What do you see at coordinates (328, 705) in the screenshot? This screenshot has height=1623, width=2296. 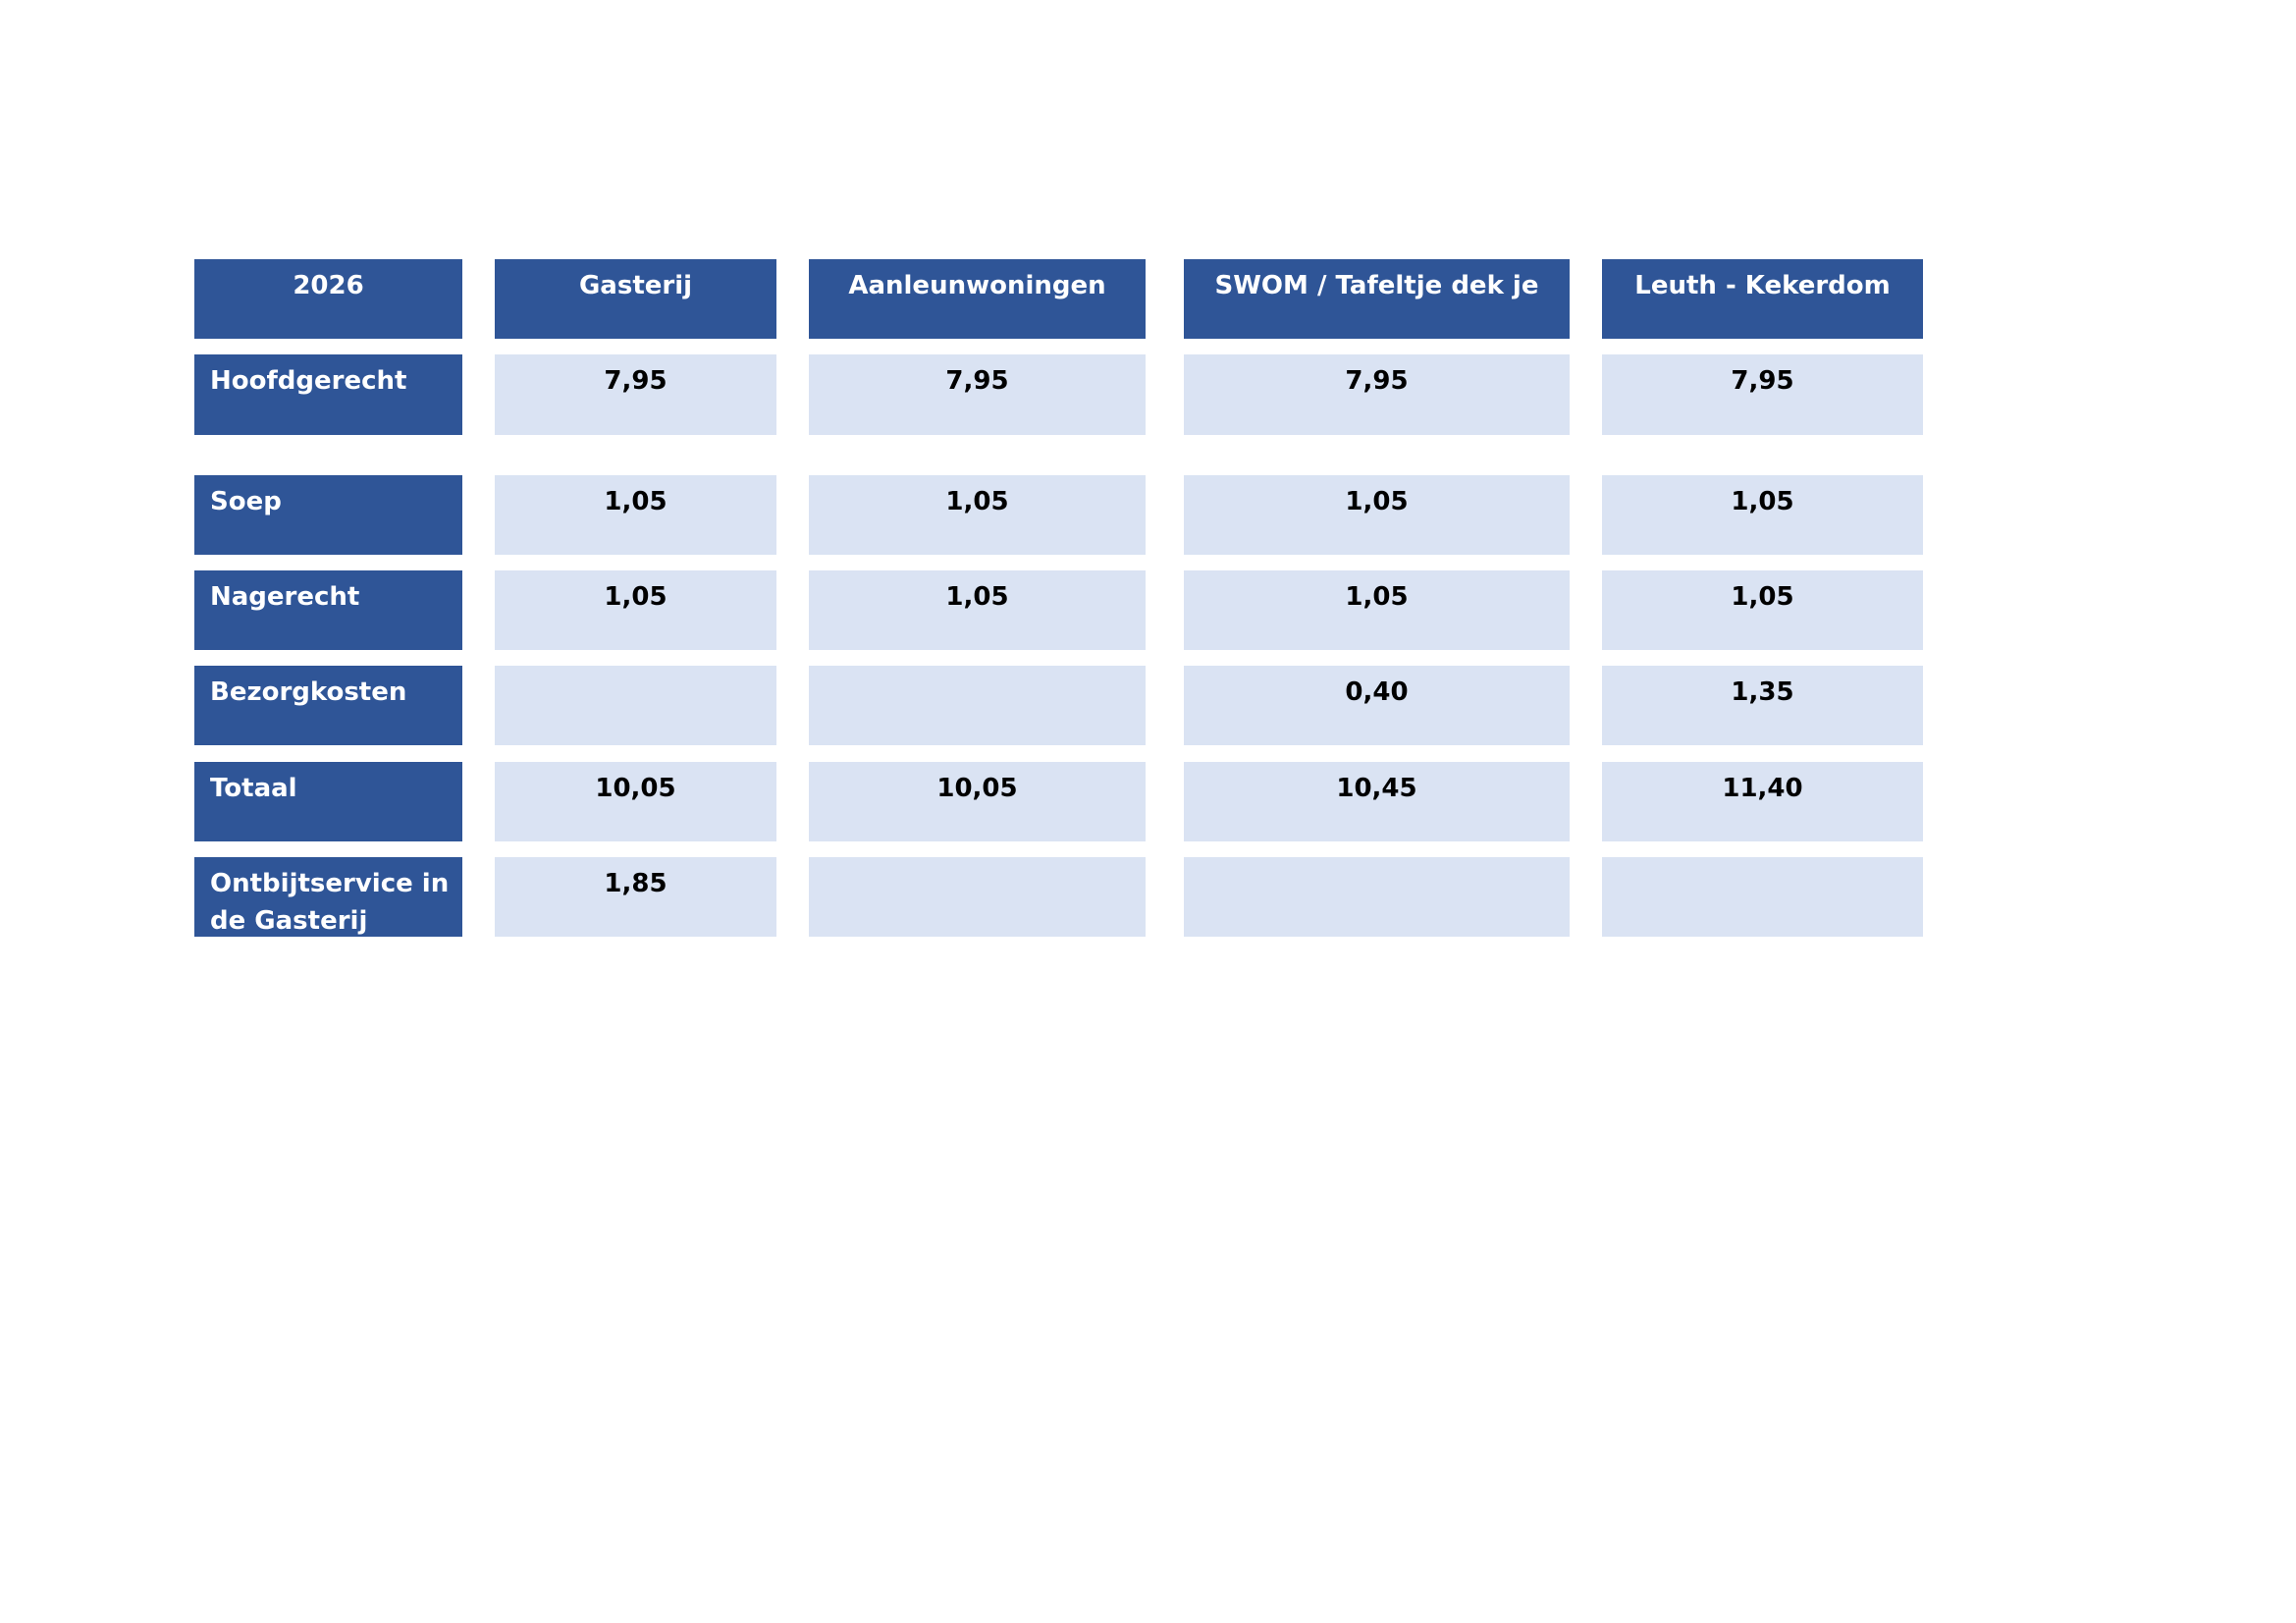 I see `row-label: Bezorgkosten` at bounding box center [328, 705].